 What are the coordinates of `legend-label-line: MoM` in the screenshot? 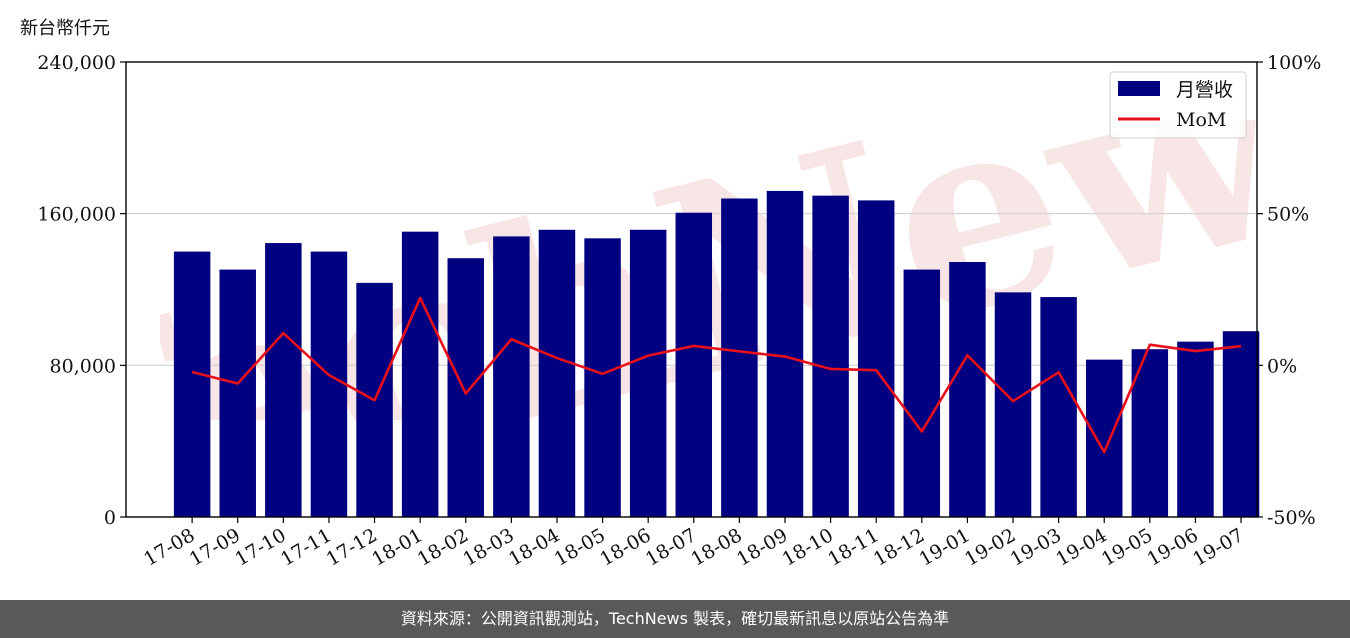 It's located at (1201, 120).